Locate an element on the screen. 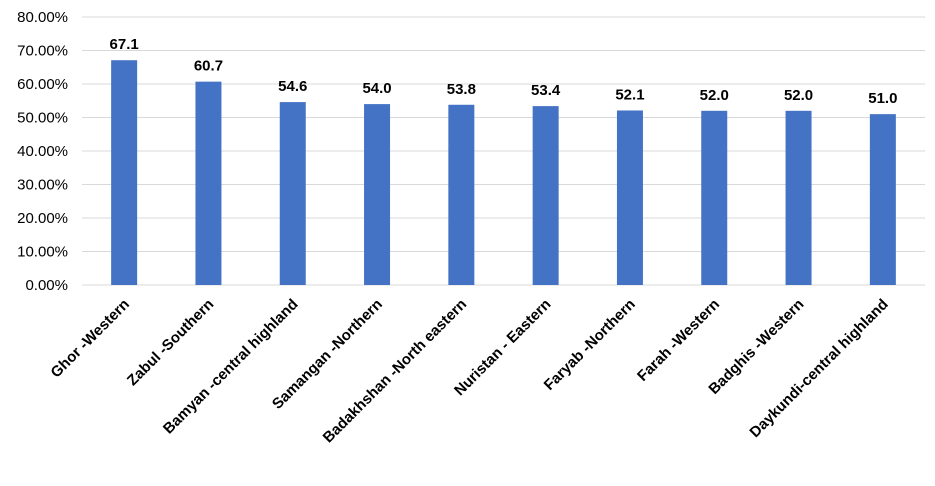 Image resolution: width=935 pixels, height=486 pixels. data-label-4: 53.8 is located at coordinates (461, 89).